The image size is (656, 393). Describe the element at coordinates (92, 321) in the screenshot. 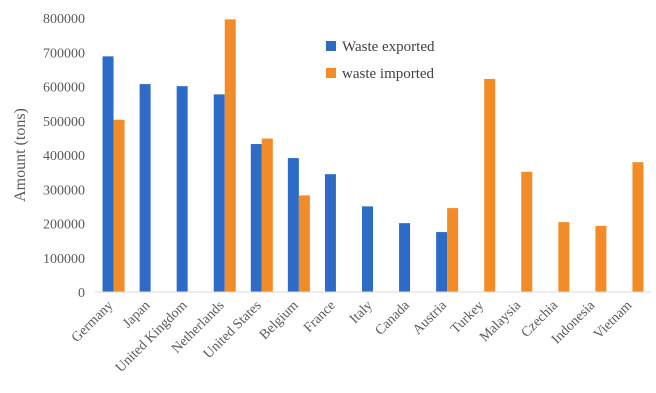

I see `x-category-label: Germany` at that location.